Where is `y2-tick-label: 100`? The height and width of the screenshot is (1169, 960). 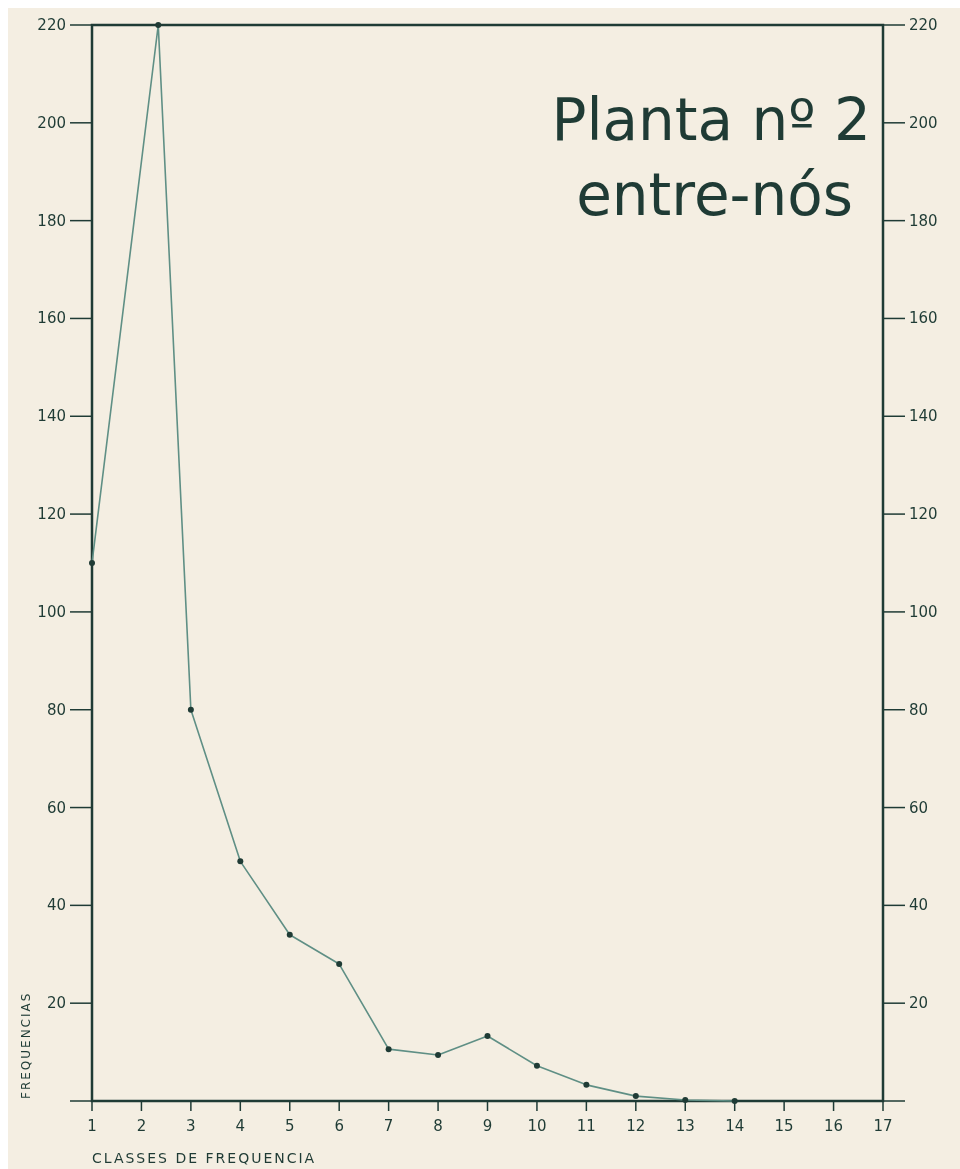
y2-tick-label: 100 is located at coordinates (923, 611).